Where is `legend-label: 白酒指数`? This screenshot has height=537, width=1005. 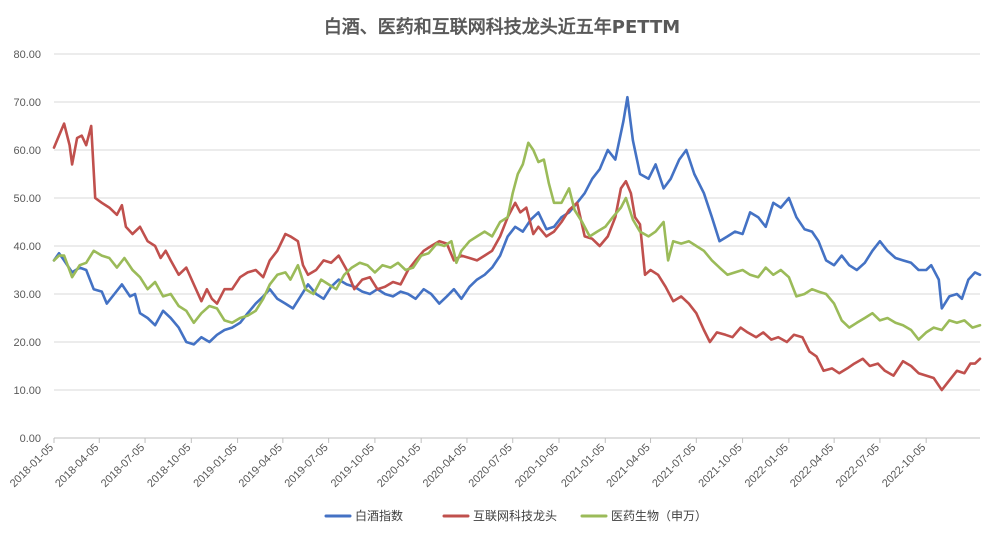 legend-label: 白酒指数 is located at coordinates (379, 515).